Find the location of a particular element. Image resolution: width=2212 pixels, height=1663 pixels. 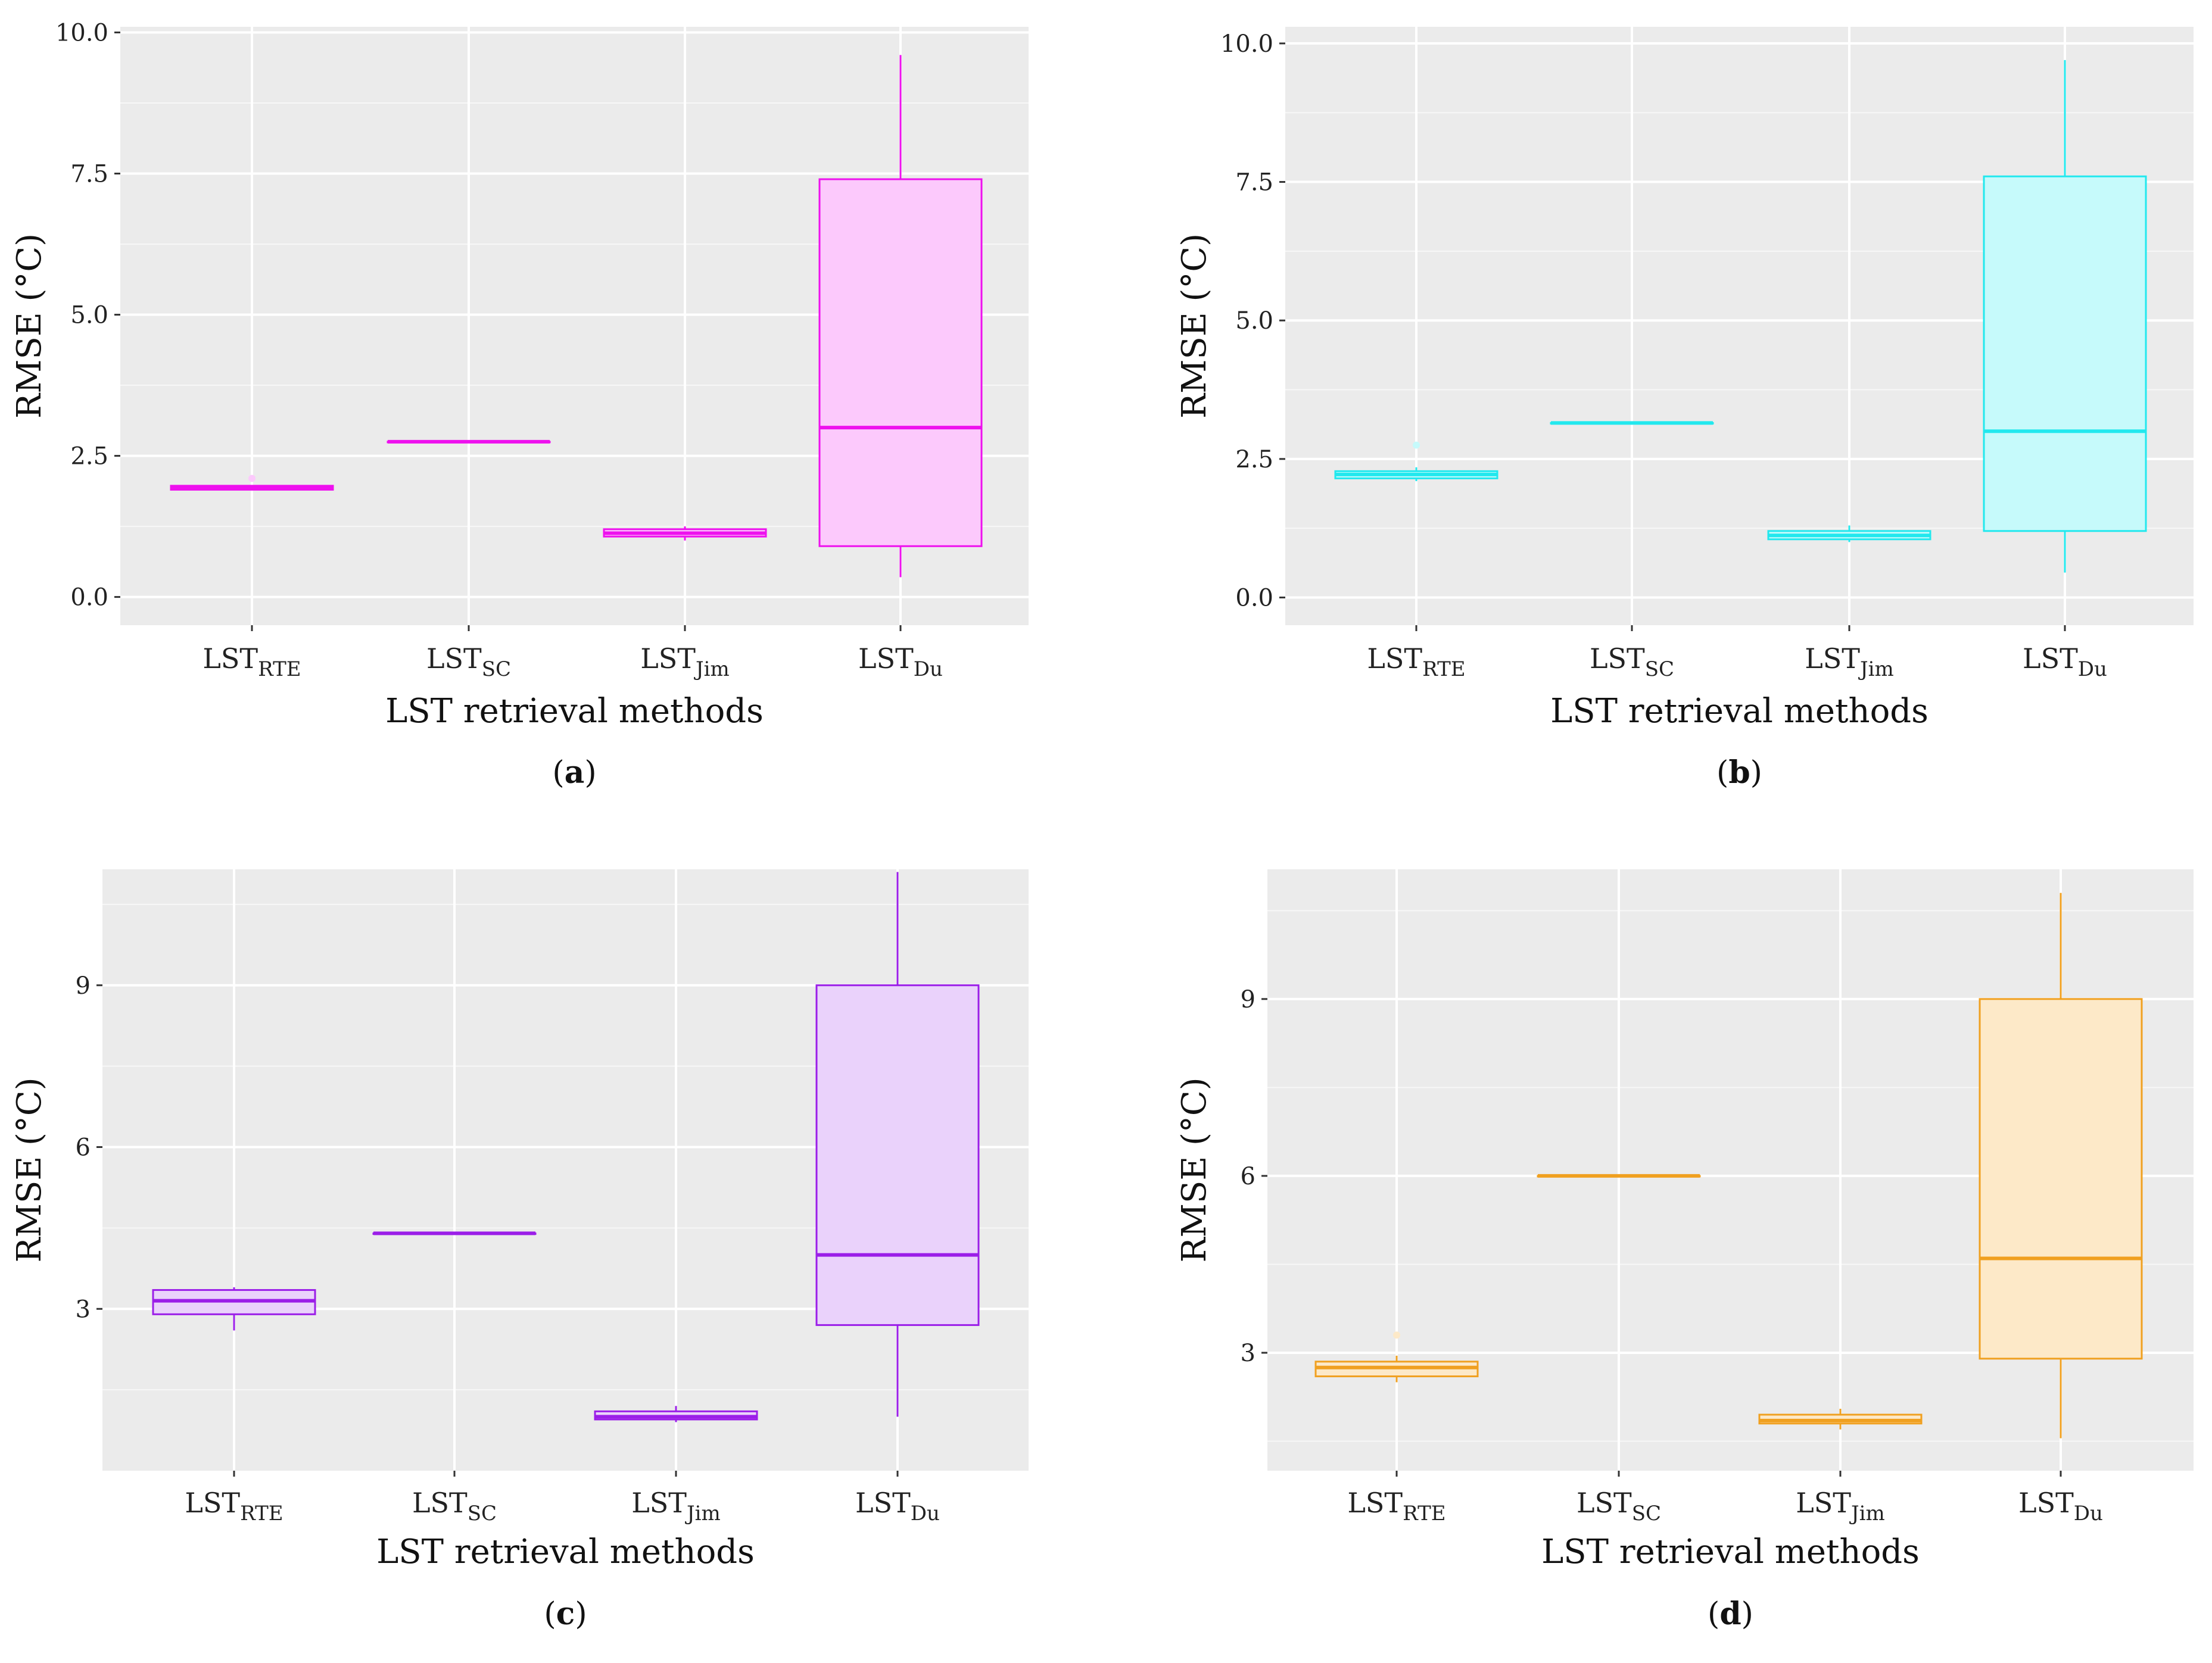

panel-label: (c) is located at coordinates (565, 1614).